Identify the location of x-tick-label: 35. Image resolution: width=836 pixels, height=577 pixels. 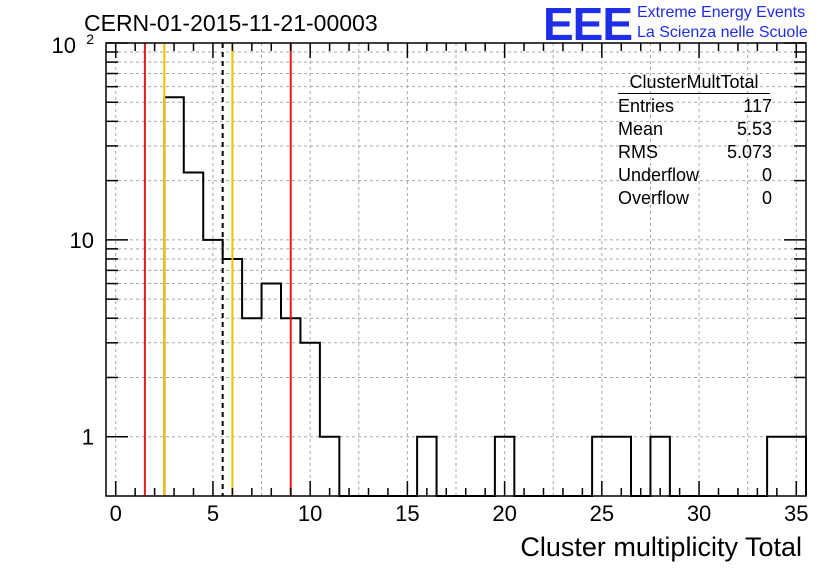
(796, 513).